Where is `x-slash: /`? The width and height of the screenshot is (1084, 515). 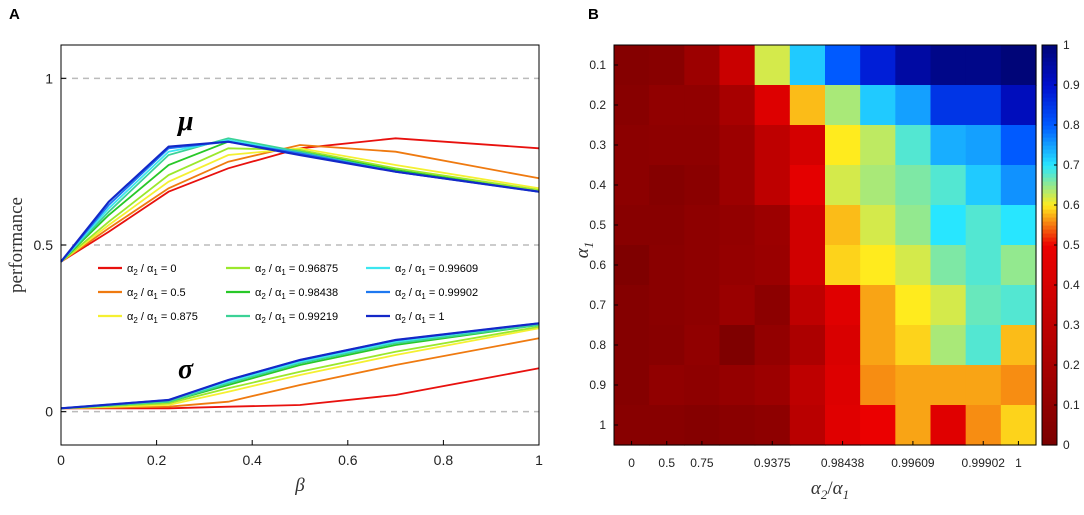
x-slash: / is located at coordinates (830, 488).